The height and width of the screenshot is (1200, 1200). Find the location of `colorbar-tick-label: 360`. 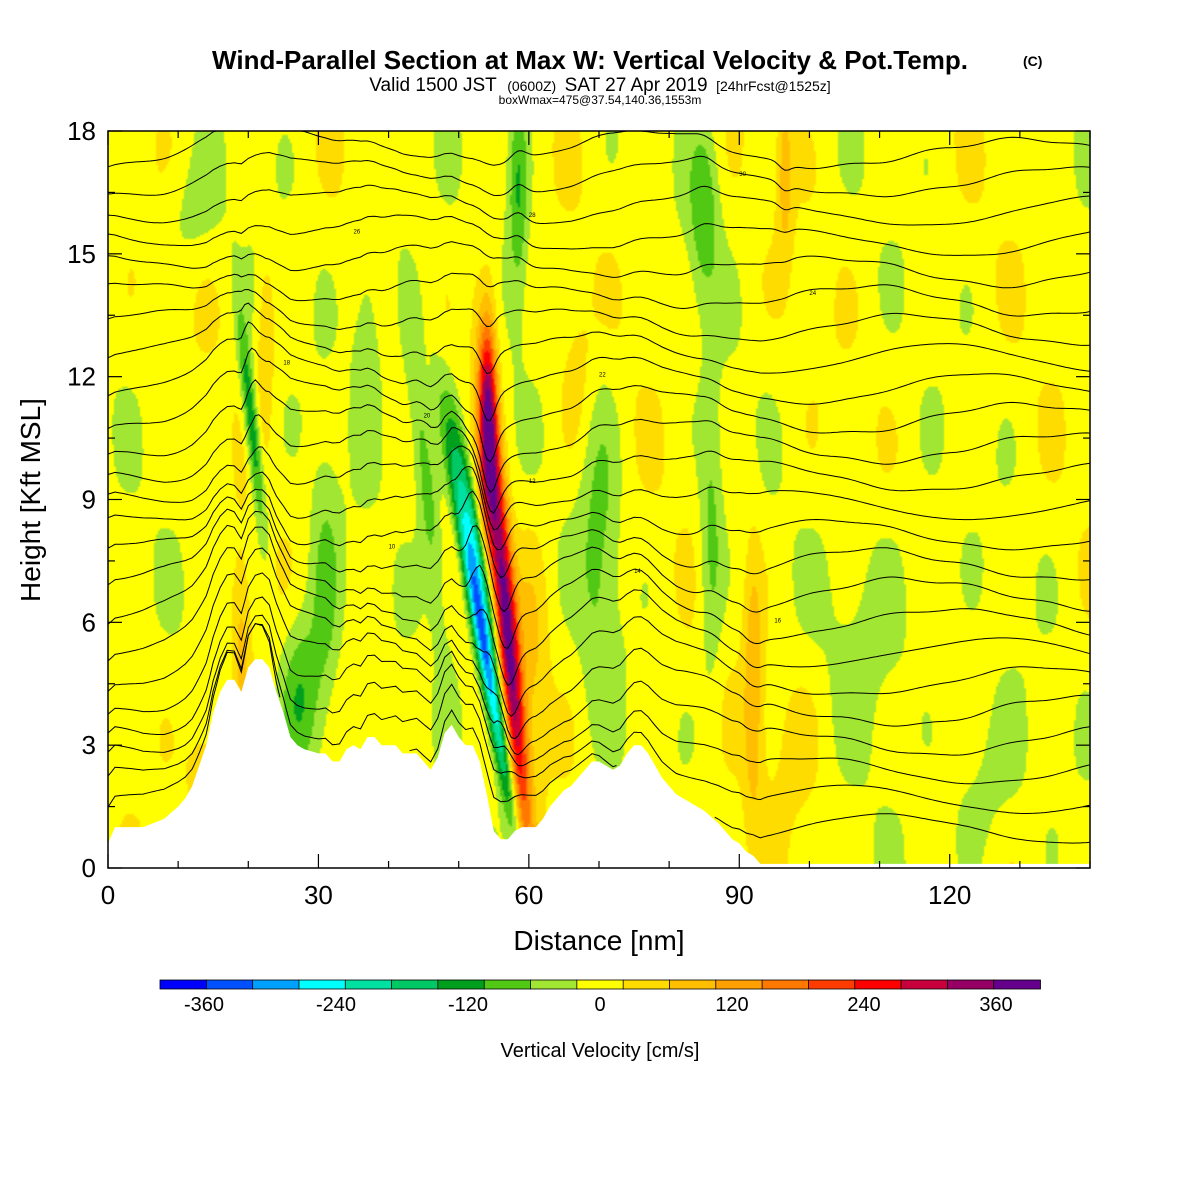

colorbar-tick-label: 360 is located at coordinates (995, 1005).